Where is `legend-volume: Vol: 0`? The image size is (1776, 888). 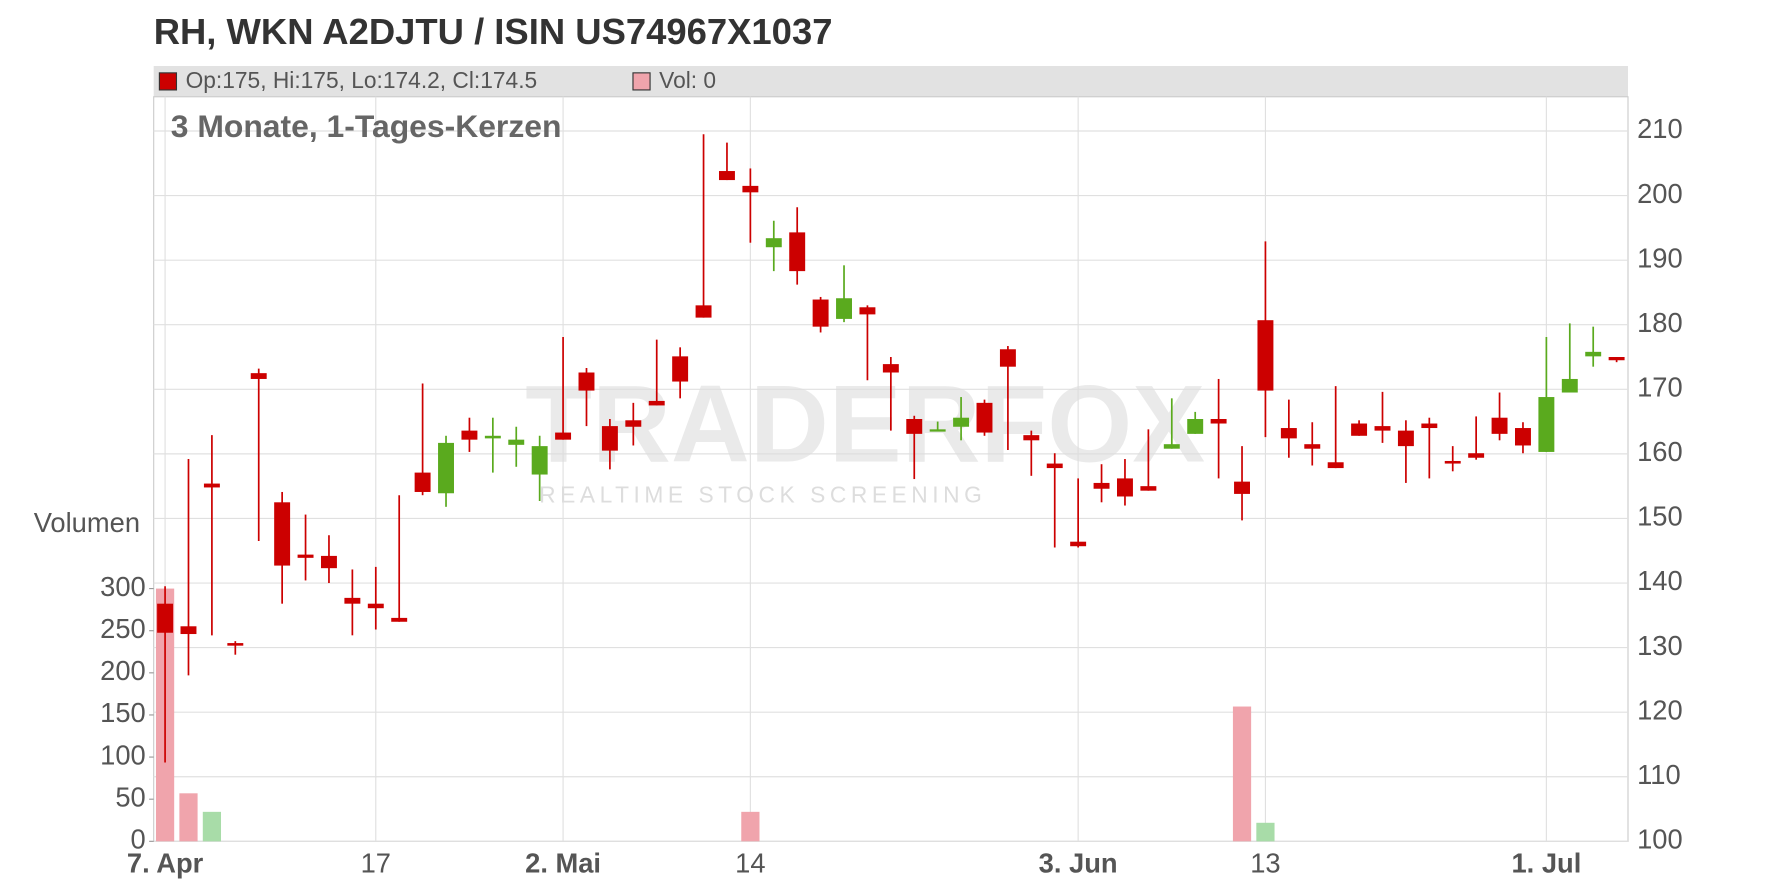
legend-volume: Vol: 0 is located at coordinates (687, 80).